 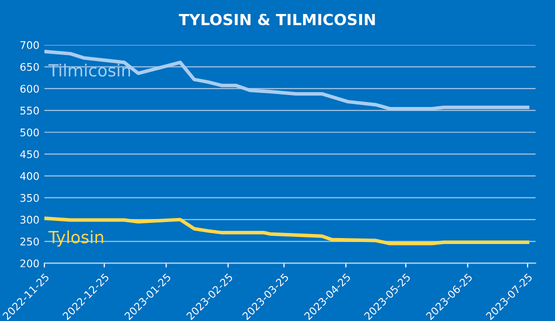 I want to click on line-series, so click(x=287, y=231).